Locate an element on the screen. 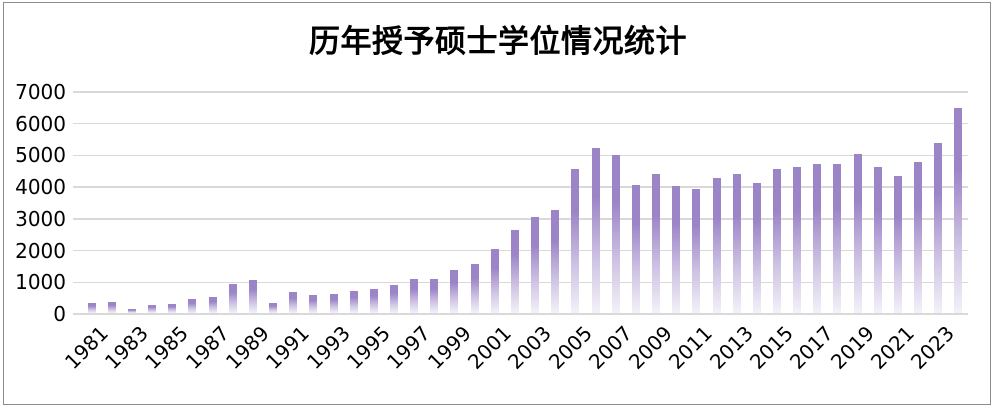 The height and width of the screenshot is (408, 996). bar-2024 is located at coordinates (958, 210).